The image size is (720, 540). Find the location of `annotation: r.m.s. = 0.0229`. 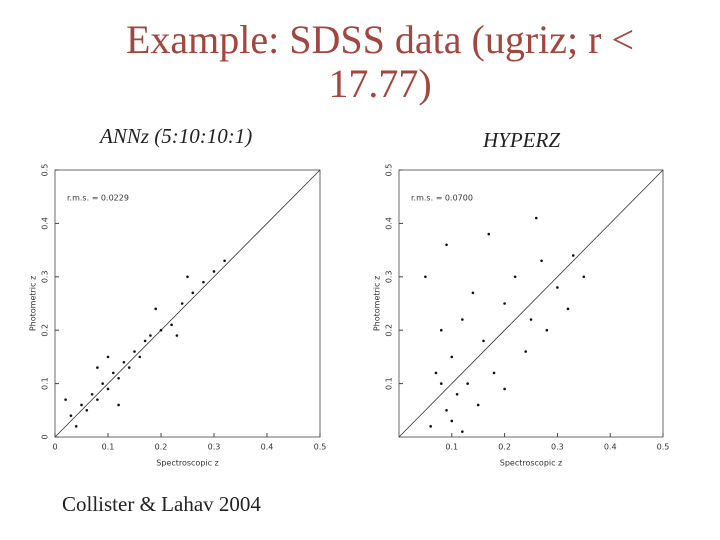

annotation: r.m.s. = 0.0229 is located at coordinates (98, 198).